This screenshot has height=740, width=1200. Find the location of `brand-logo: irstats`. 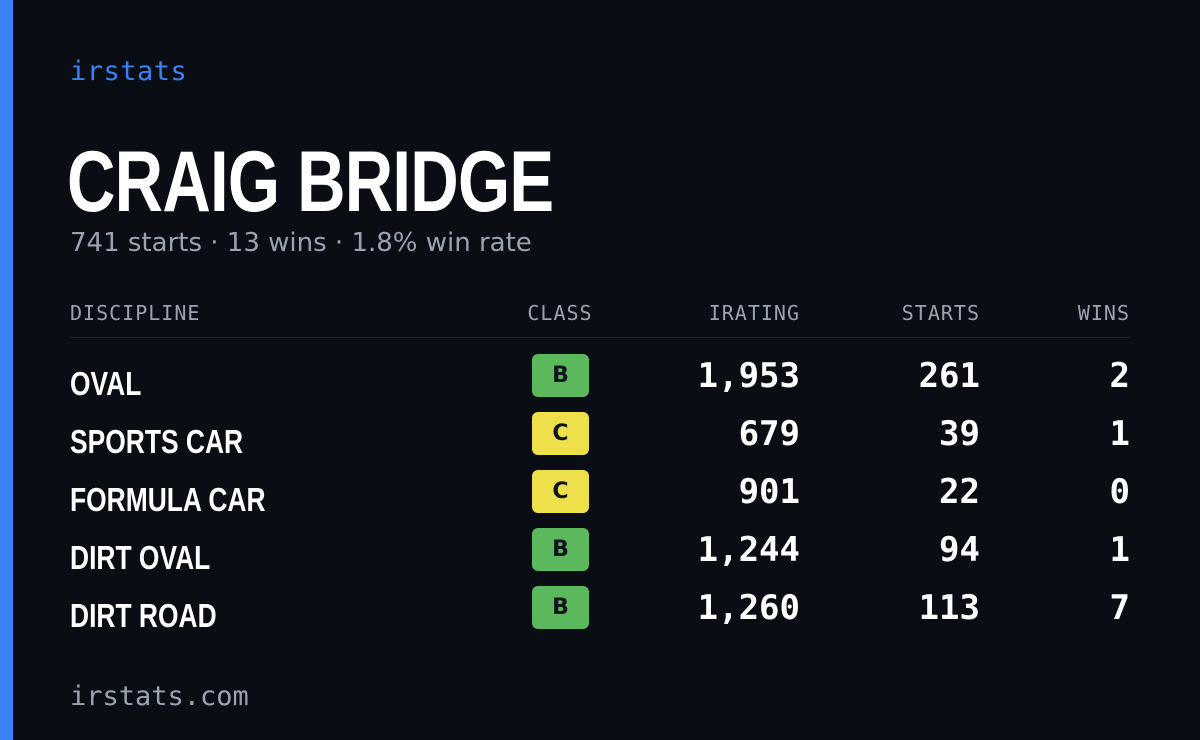

brand-logo: irstats is located at coordinates (129, 71).